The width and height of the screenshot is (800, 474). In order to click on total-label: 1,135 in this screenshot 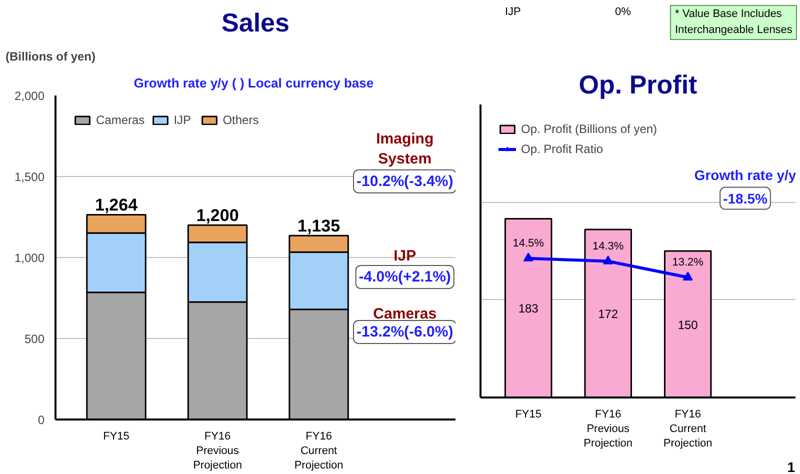, I will do `click(319, 226)`.